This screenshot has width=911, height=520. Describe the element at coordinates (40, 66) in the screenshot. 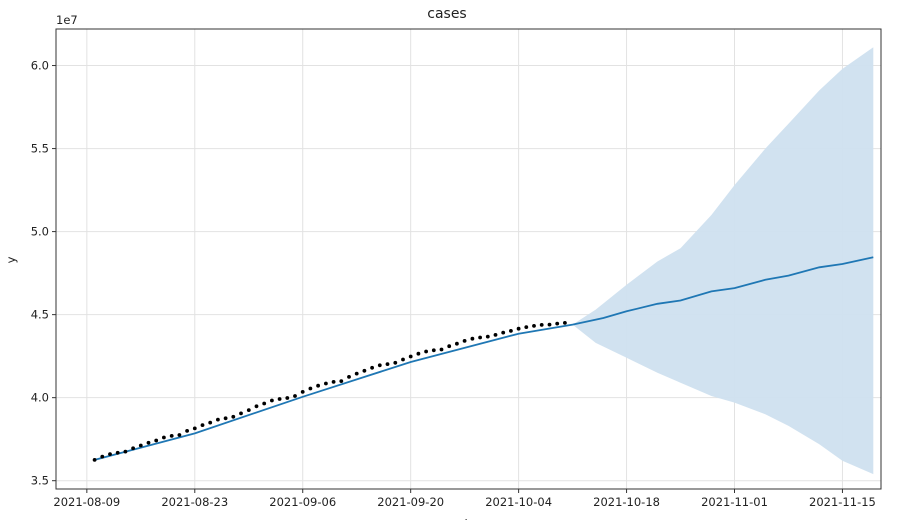

I see `y-tick-label: 6.0` at that location.